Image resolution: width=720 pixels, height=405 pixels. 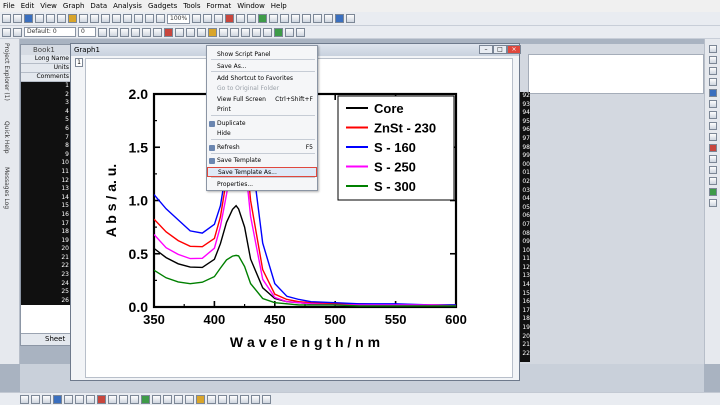 I want to click on align-right-icon, so click(x=267, y=32).